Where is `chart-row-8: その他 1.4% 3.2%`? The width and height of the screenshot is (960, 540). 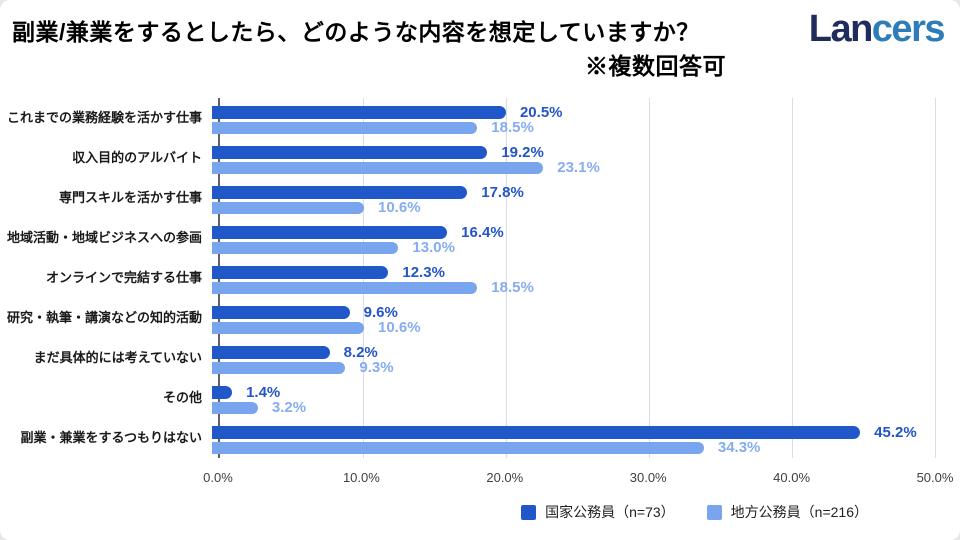
chart-row-8: その他 1.4% 3.2% is located at coordinates (480, 398).